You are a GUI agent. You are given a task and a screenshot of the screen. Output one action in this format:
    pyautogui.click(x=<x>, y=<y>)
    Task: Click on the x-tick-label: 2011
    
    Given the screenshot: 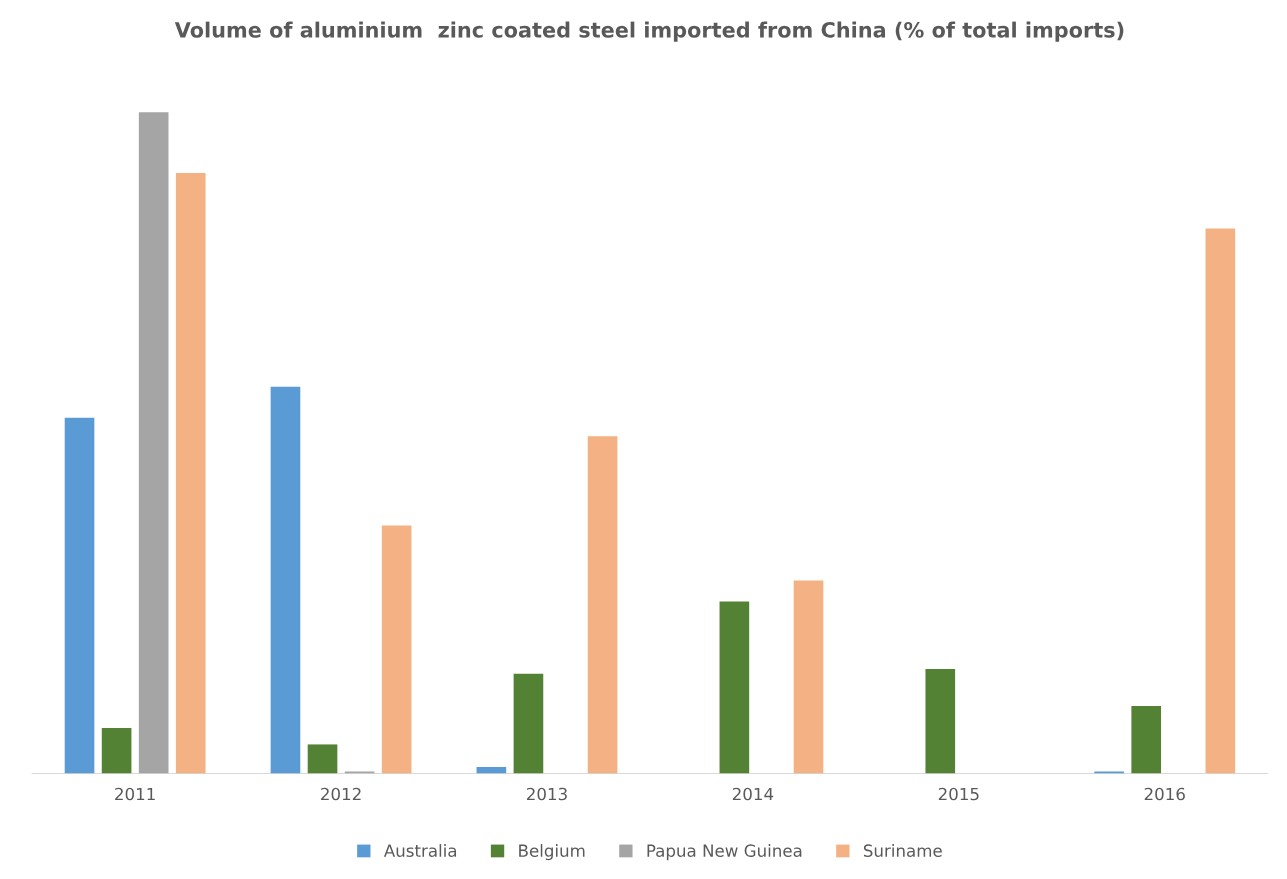 What is the action you would take?
    pyautogui.click(x=135, y=794)
    